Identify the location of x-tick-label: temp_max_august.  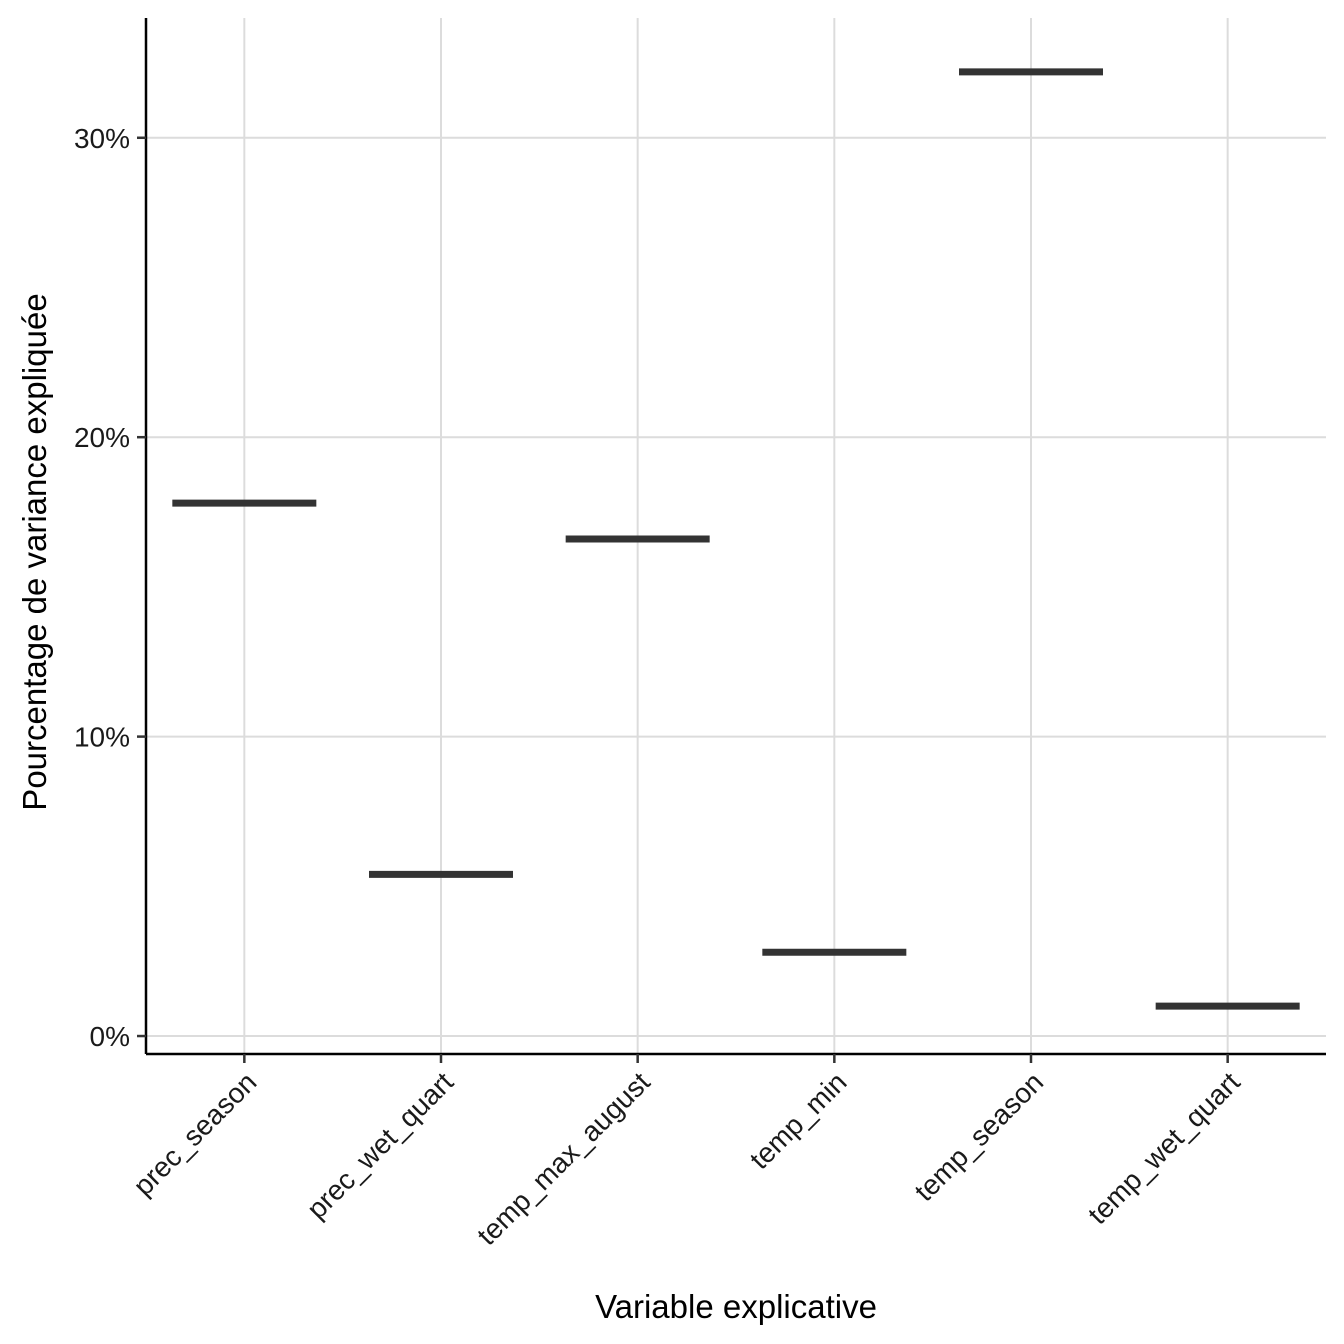
(563, 1158).